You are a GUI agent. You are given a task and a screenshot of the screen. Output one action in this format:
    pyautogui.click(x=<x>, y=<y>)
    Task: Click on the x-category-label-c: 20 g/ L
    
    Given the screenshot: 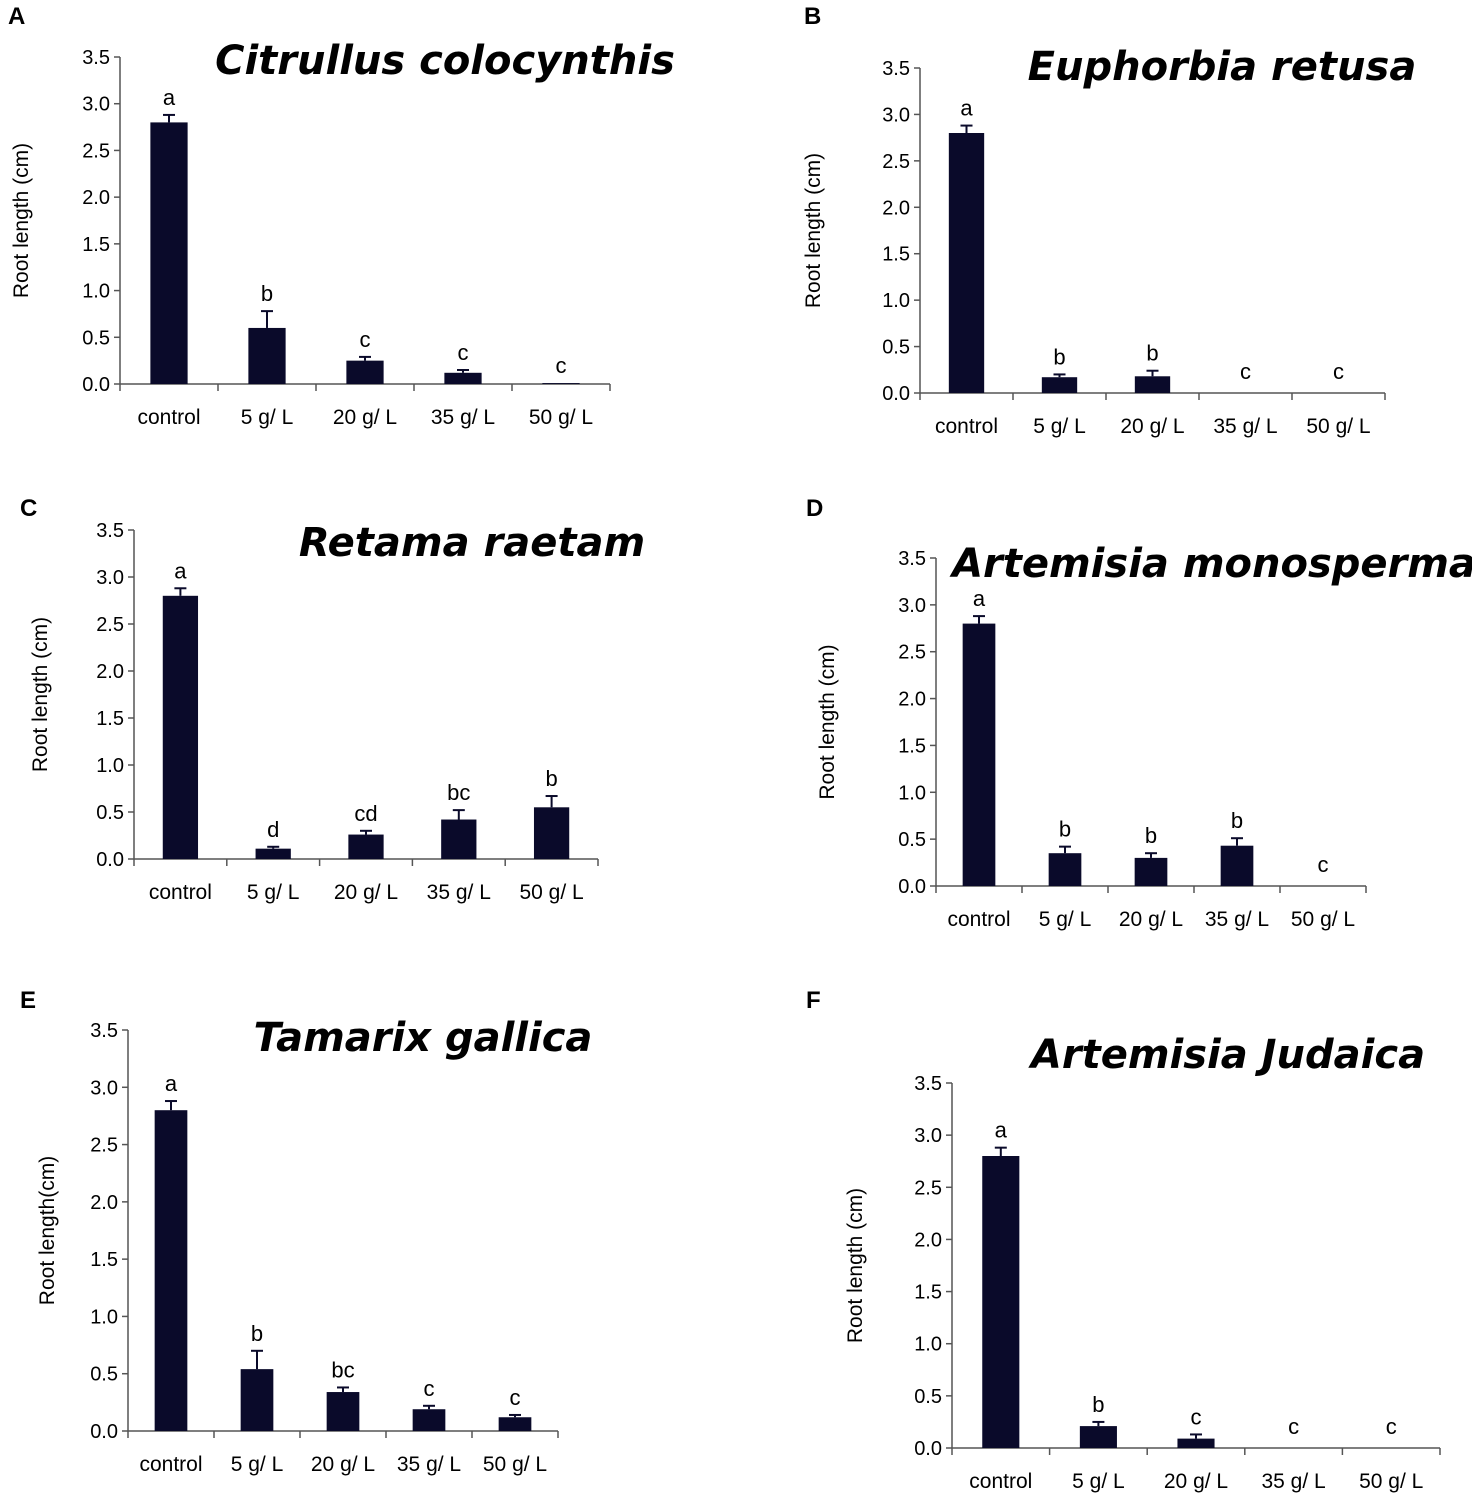 What is the action you would take?
    pyautogui.click(x=366, y=892)
    